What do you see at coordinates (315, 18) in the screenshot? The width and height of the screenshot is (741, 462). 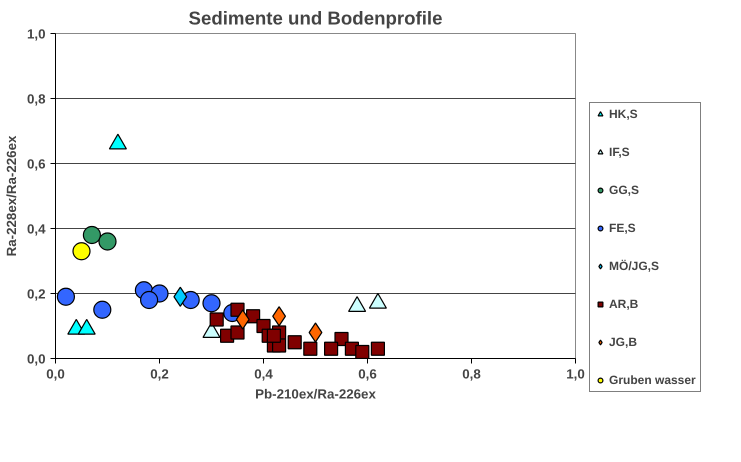 I see `chart-title: Sedimente und Bodenprofile` at bounding box center [315, 18].